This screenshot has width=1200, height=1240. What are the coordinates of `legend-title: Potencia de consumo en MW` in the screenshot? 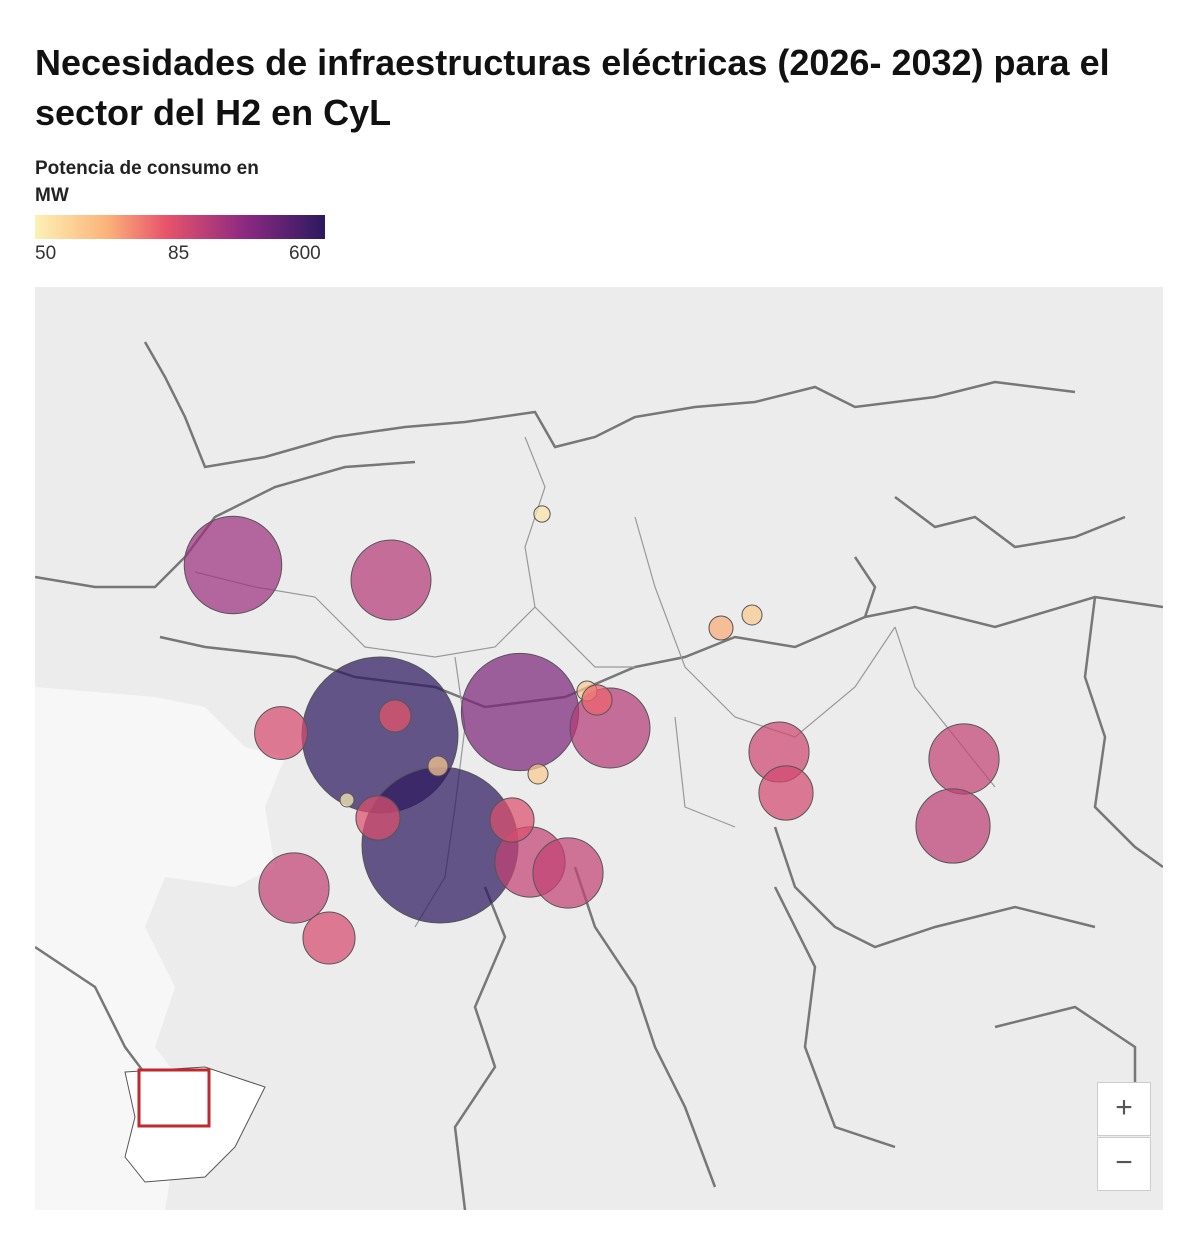 It's located at (147, 182).